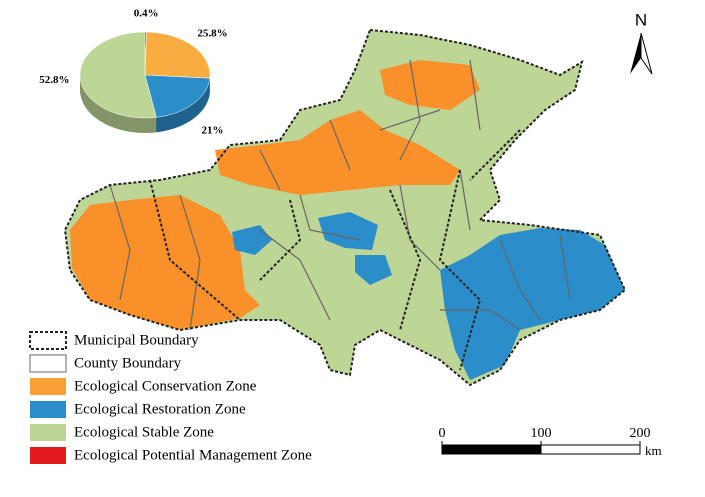  What do you see at coordinates (212, 130) in the screenshot?
I see `pie-label: 21%` at bounding box center [212, 130].